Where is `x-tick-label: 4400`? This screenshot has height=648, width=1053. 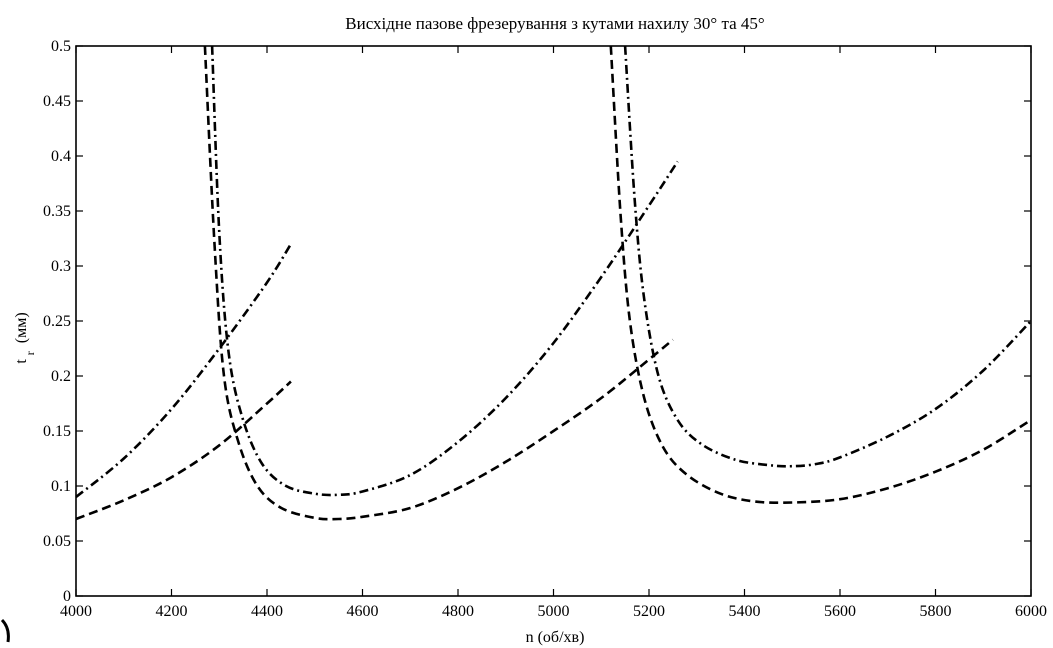
x-tick-label: 4400 is located at coordinates (267, 611).